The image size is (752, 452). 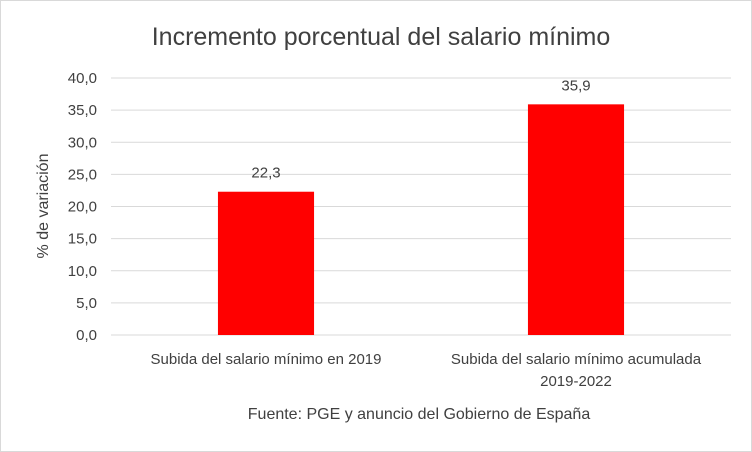 I want to click on y-tick-label: 35,0, so click(x=82, y=110).